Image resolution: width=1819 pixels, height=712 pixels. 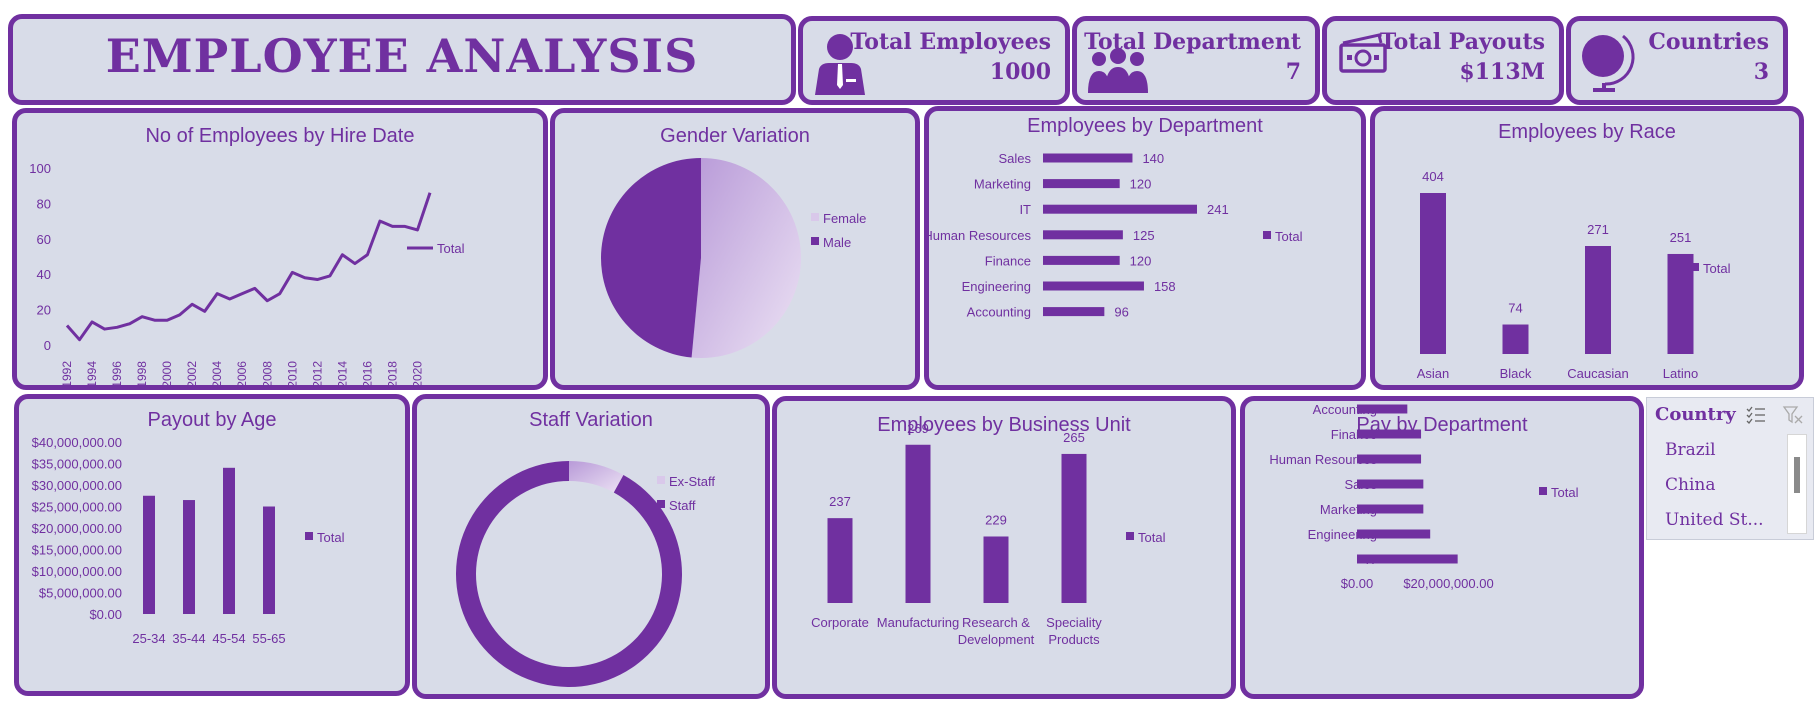 I want to click on x-tick-label: 2000, so click(x=167, y=374).